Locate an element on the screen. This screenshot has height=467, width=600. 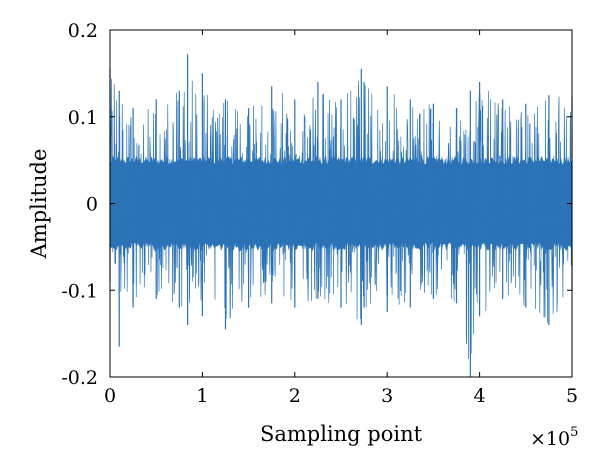
x-tick-label: 5 is located at coordinates (572, 396).